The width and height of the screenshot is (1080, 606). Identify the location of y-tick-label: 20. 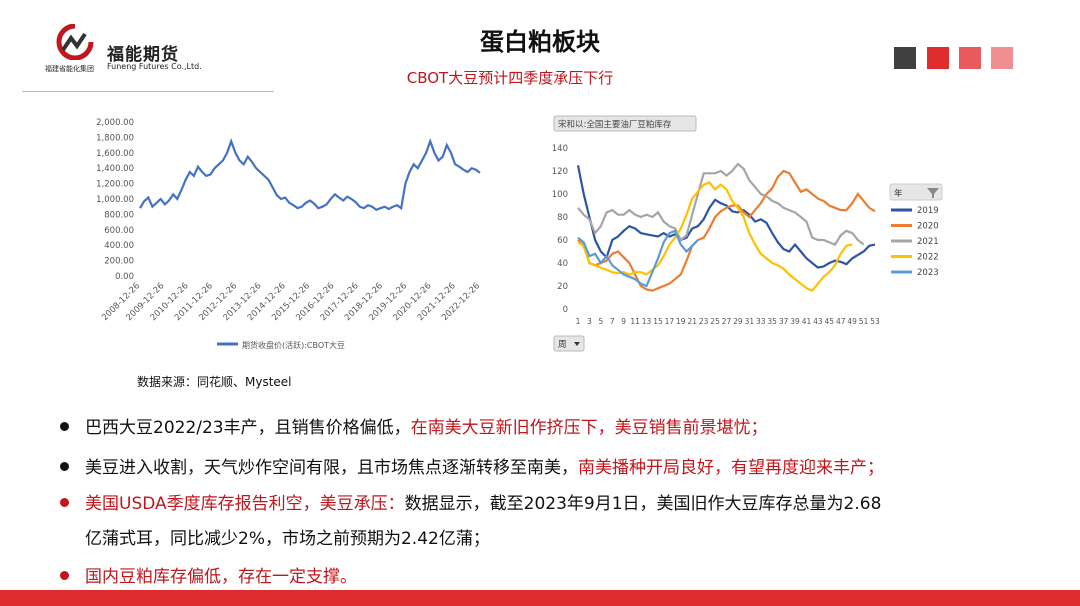
(562, 287).